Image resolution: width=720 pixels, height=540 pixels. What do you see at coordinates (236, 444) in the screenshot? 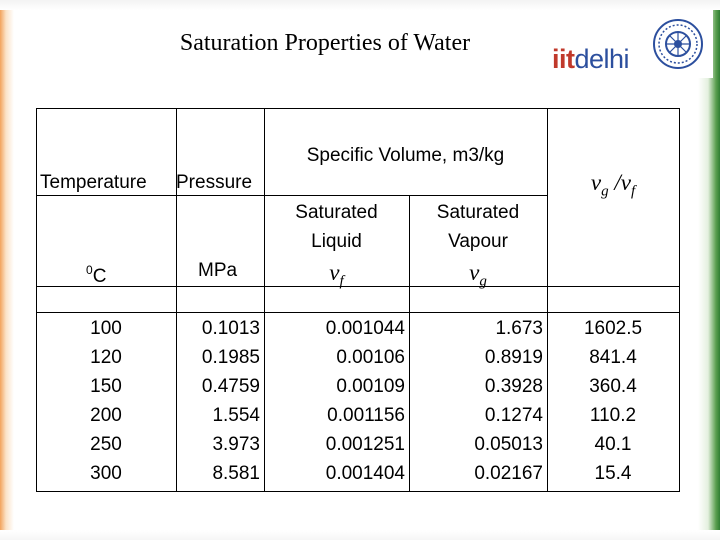
I see `pressure-cell: 3.973` at bounding box center [236, 444].